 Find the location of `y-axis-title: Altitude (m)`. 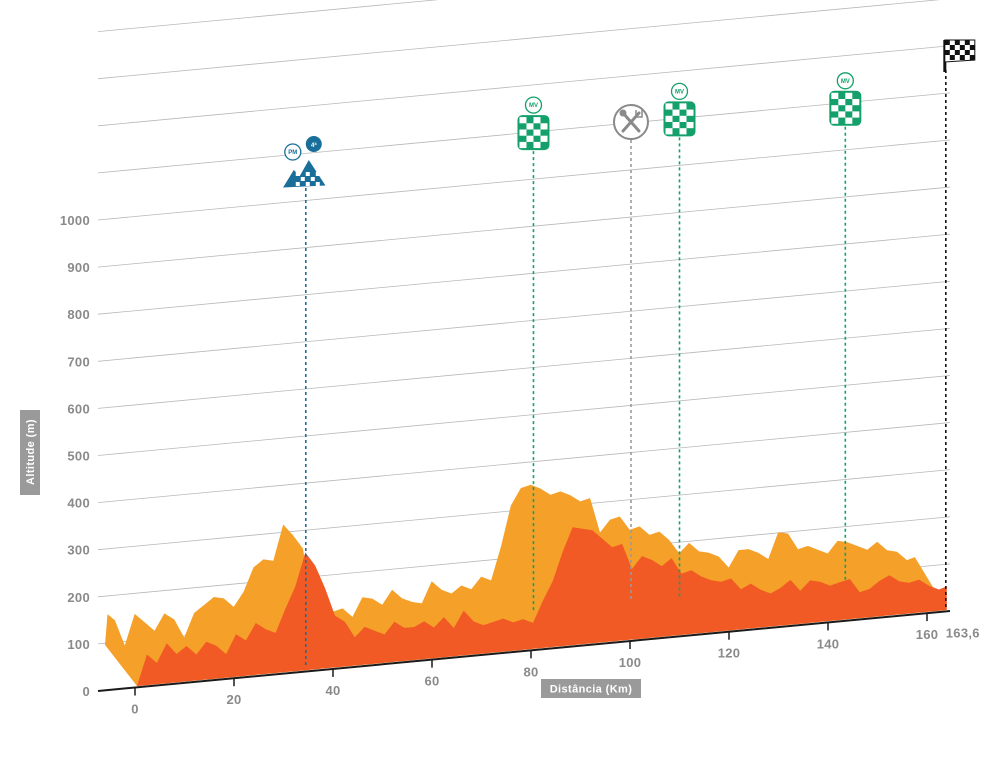

y-axis-title: Altitude (m) is located at coordinates (30, 452).